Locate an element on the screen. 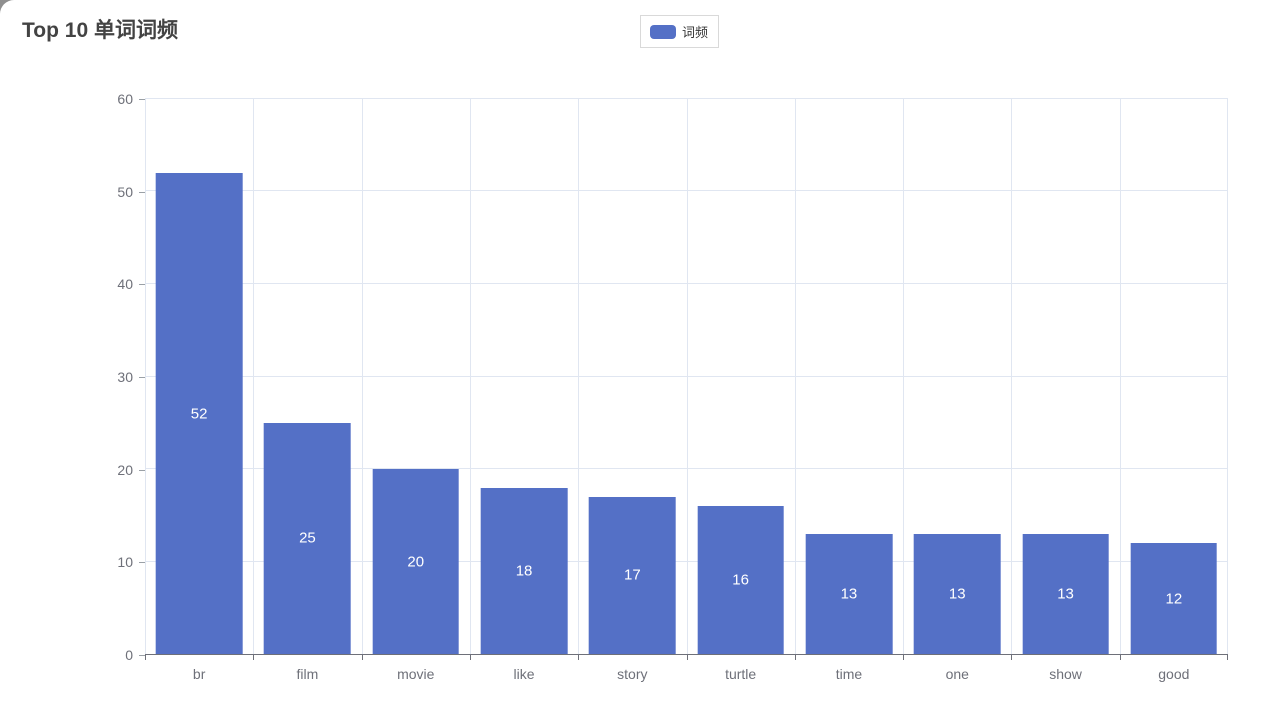 This screenshot has height=728, width=1277. bar-value-label: 25 is located at coordinates (307, 538).